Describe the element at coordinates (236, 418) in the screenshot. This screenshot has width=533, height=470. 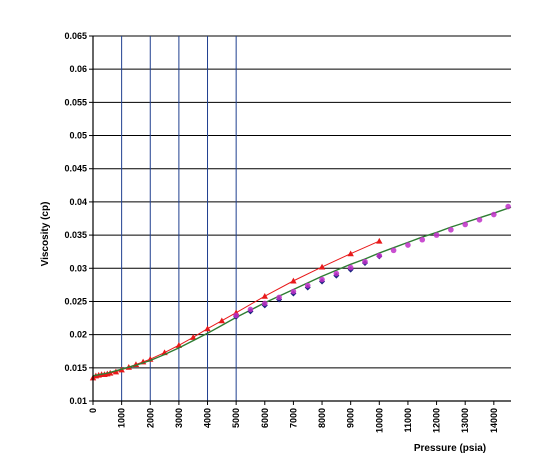
I see `x-tick-label: 5000` at that location.